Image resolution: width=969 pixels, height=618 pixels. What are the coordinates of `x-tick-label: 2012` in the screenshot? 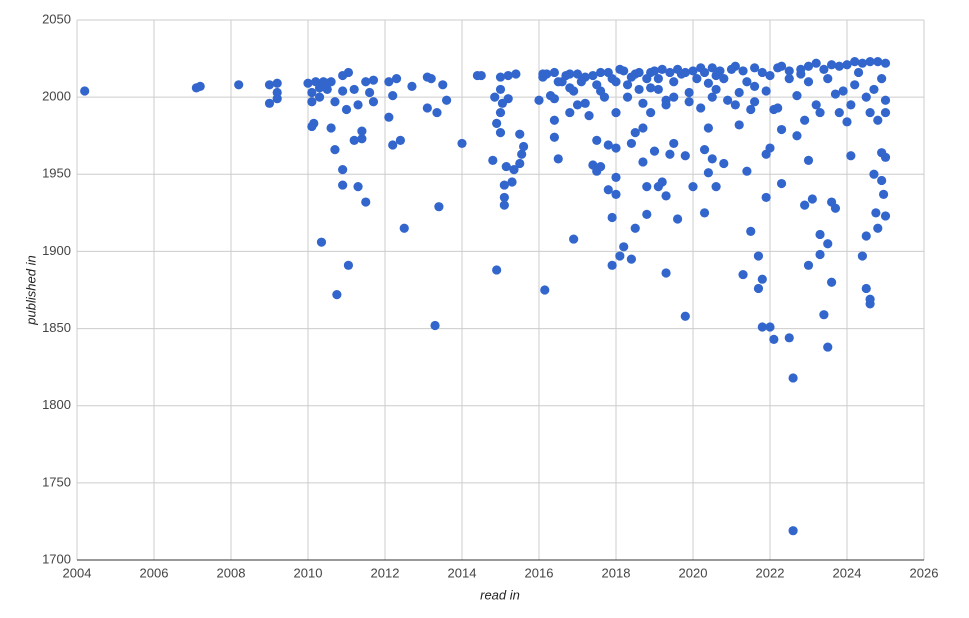 It's located at (385, 572).